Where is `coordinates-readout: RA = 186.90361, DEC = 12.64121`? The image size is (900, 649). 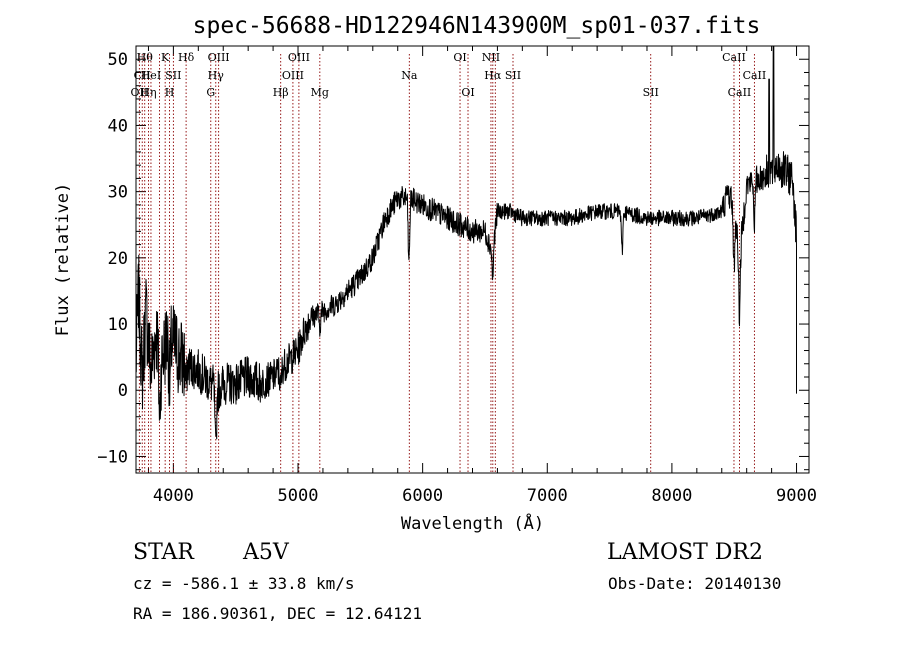
coordinates-readout: RA = 186.90361, DEC = 12.64121 is located at coordinates (277, 613).